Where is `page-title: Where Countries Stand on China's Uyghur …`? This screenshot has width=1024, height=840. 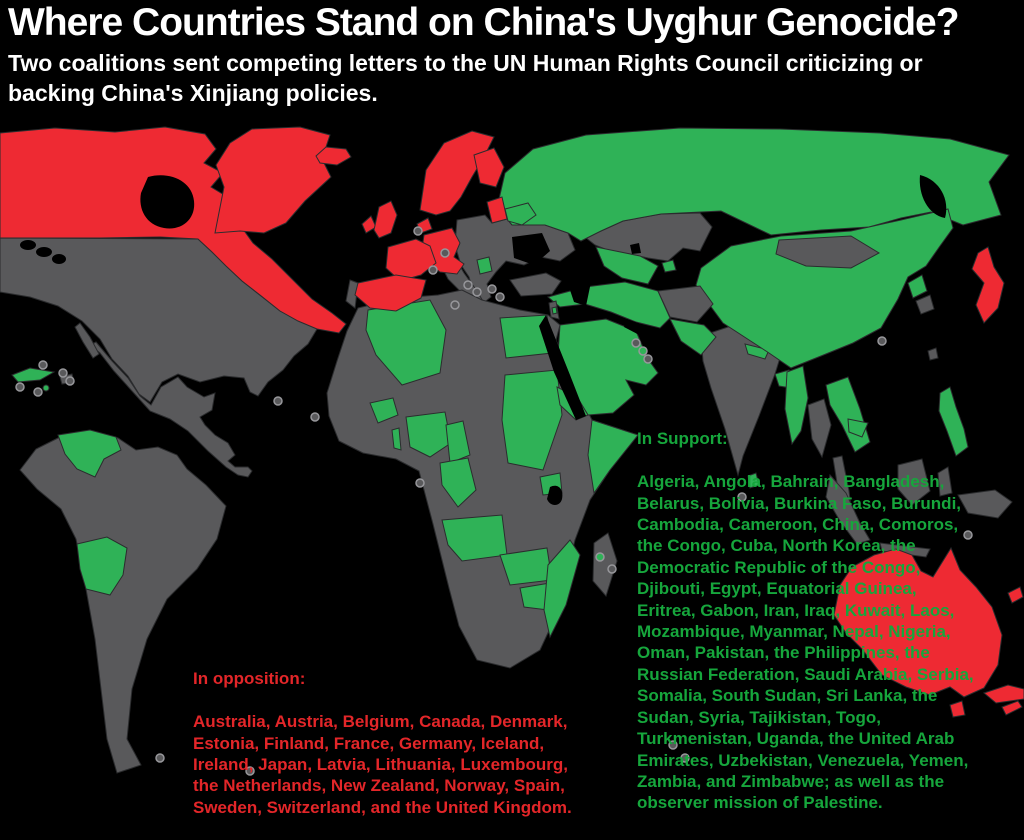
page-title: Where Countries Stand on China's Uyghur … is located at coordinates (484, 22).